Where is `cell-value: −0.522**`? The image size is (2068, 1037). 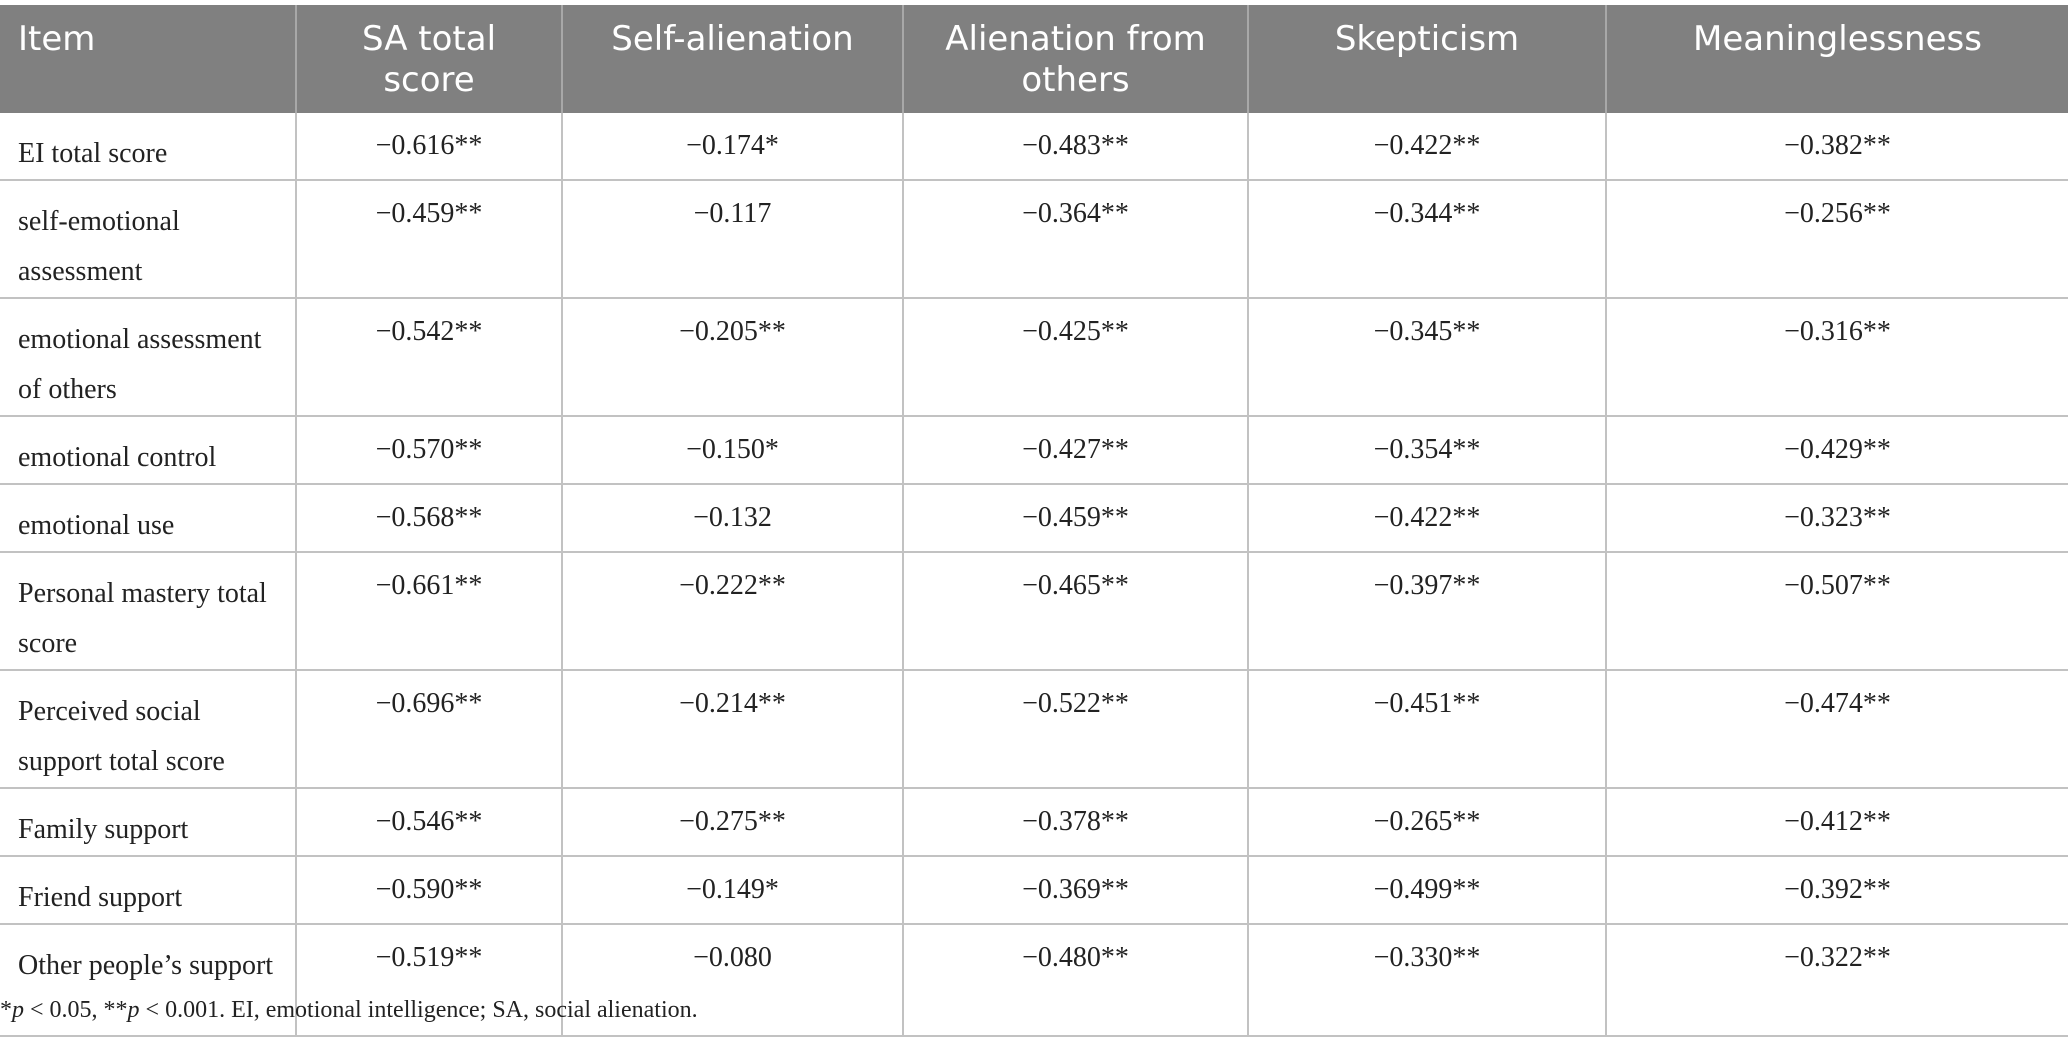
cell-value: −0.522** is located at coordinates (1075, 729).